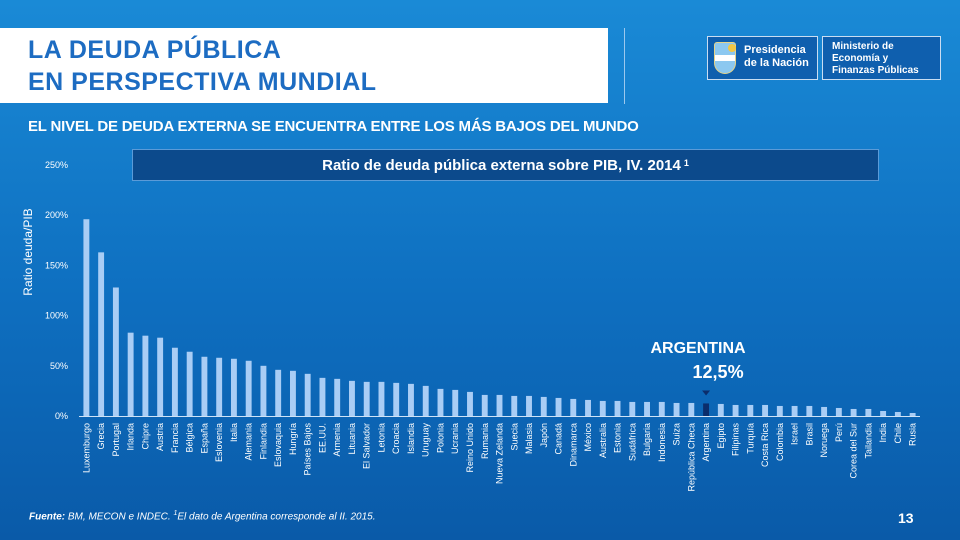  Describe the element at coordinates (647, 439) in the screenshot. I see `x-tick-label: Bulgaria` at that location.